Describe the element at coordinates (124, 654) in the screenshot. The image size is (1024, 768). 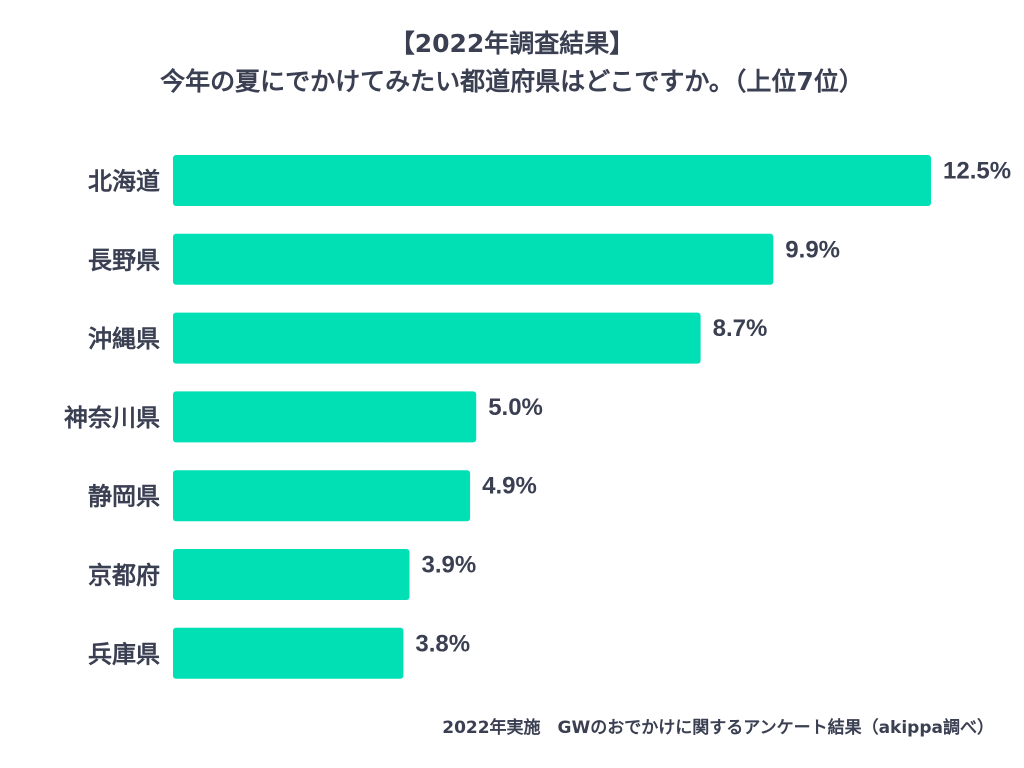
I see `category-label-7: 兵庫県` at that location.